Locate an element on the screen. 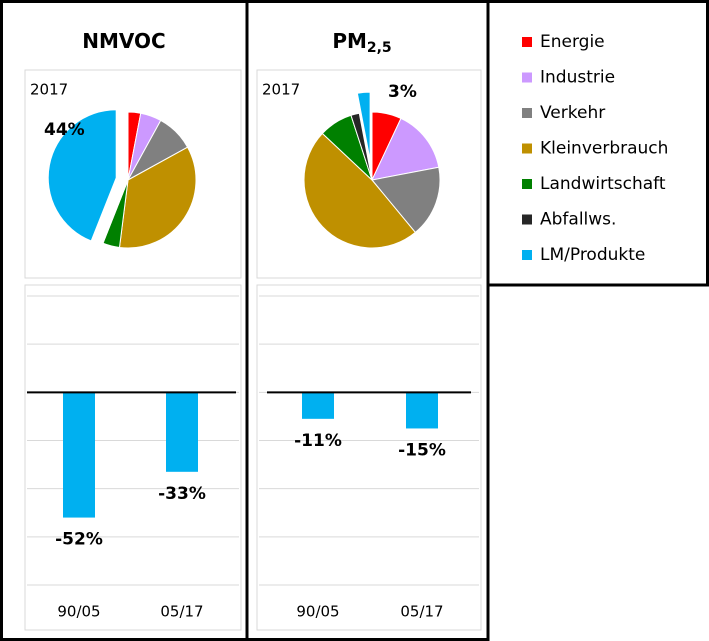 The height and width of the screenshot is (641, 709). legend-label: Industrie is located at coordinates (577, 78).